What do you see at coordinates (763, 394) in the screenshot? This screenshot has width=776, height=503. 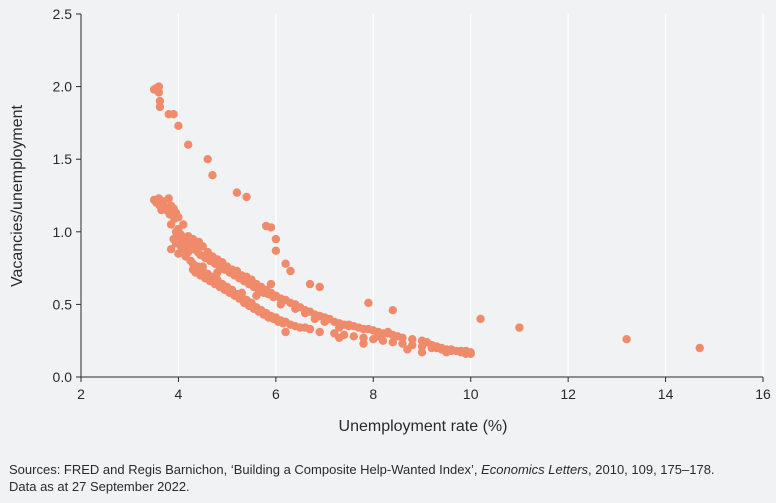 I see `x-tick-label: 16` at bounding box center [763, 394].